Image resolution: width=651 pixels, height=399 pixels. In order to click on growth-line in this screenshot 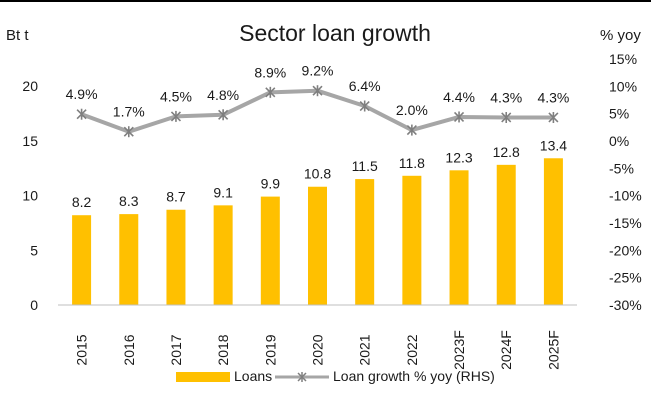, I will do `click(317, 111)`.